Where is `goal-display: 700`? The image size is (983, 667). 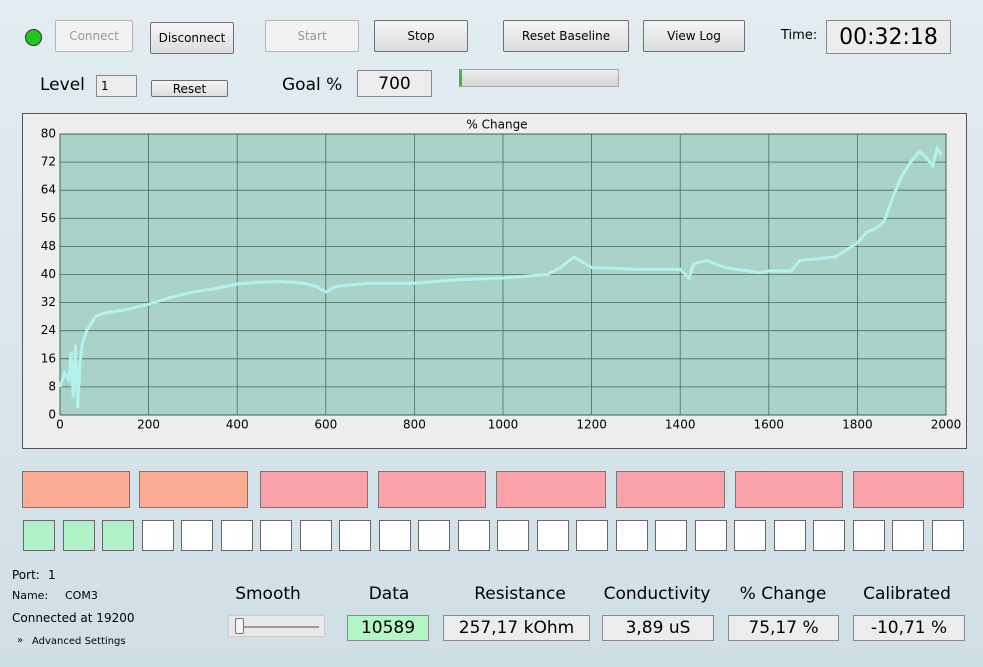 goal-display: 700 is located at coordinates (394, 83).